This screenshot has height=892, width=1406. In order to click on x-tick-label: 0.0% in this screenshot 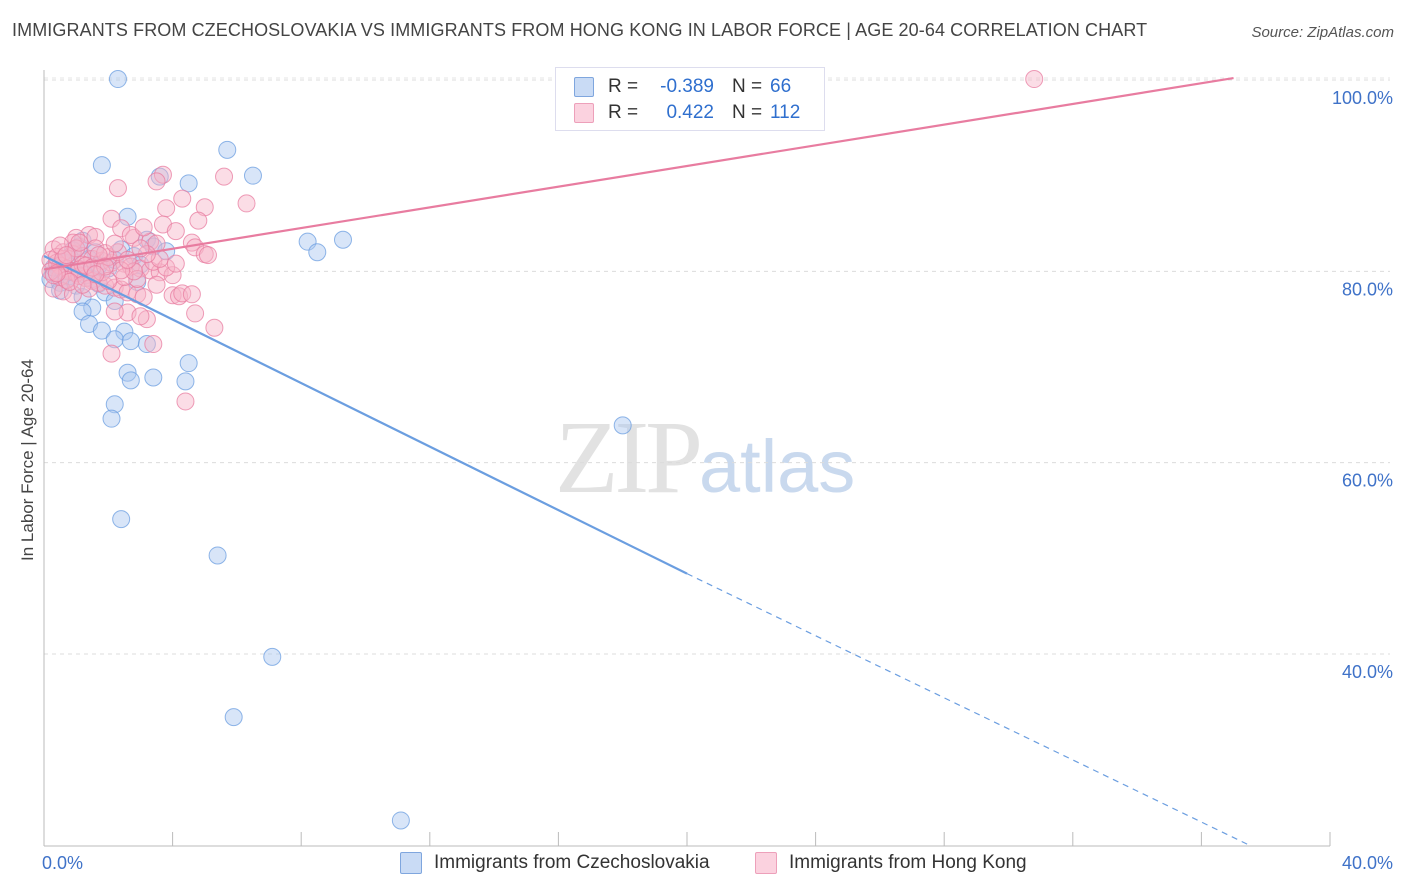, I will do `click(62, 863)`.